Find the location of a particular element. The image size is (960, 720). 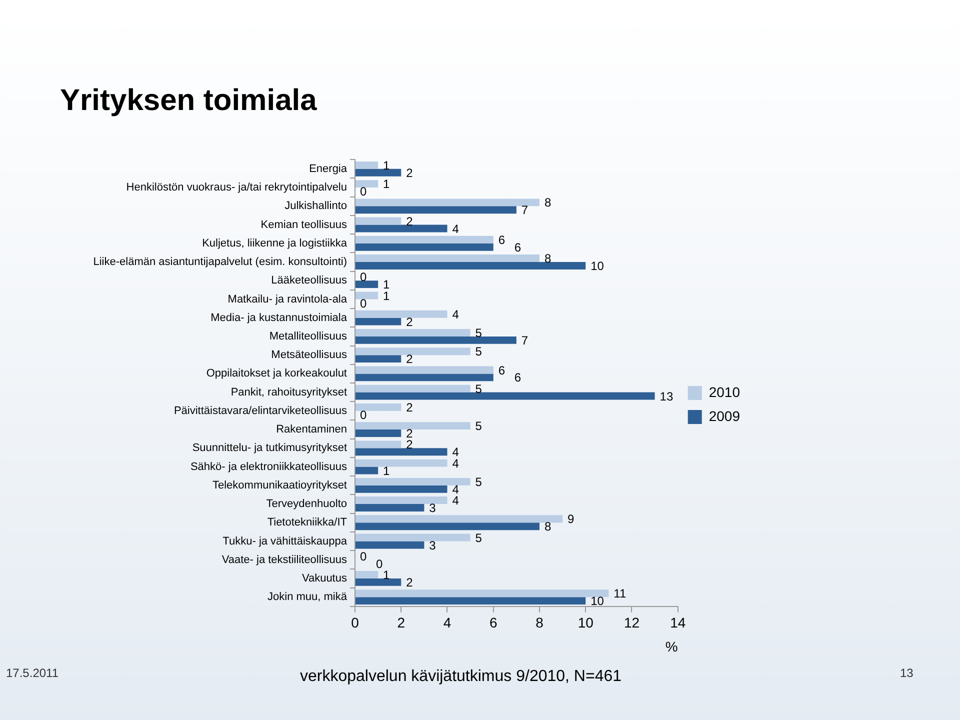

y-tick-label: Pankit, rahoitusyritykset is located at coordinates (288, 392).